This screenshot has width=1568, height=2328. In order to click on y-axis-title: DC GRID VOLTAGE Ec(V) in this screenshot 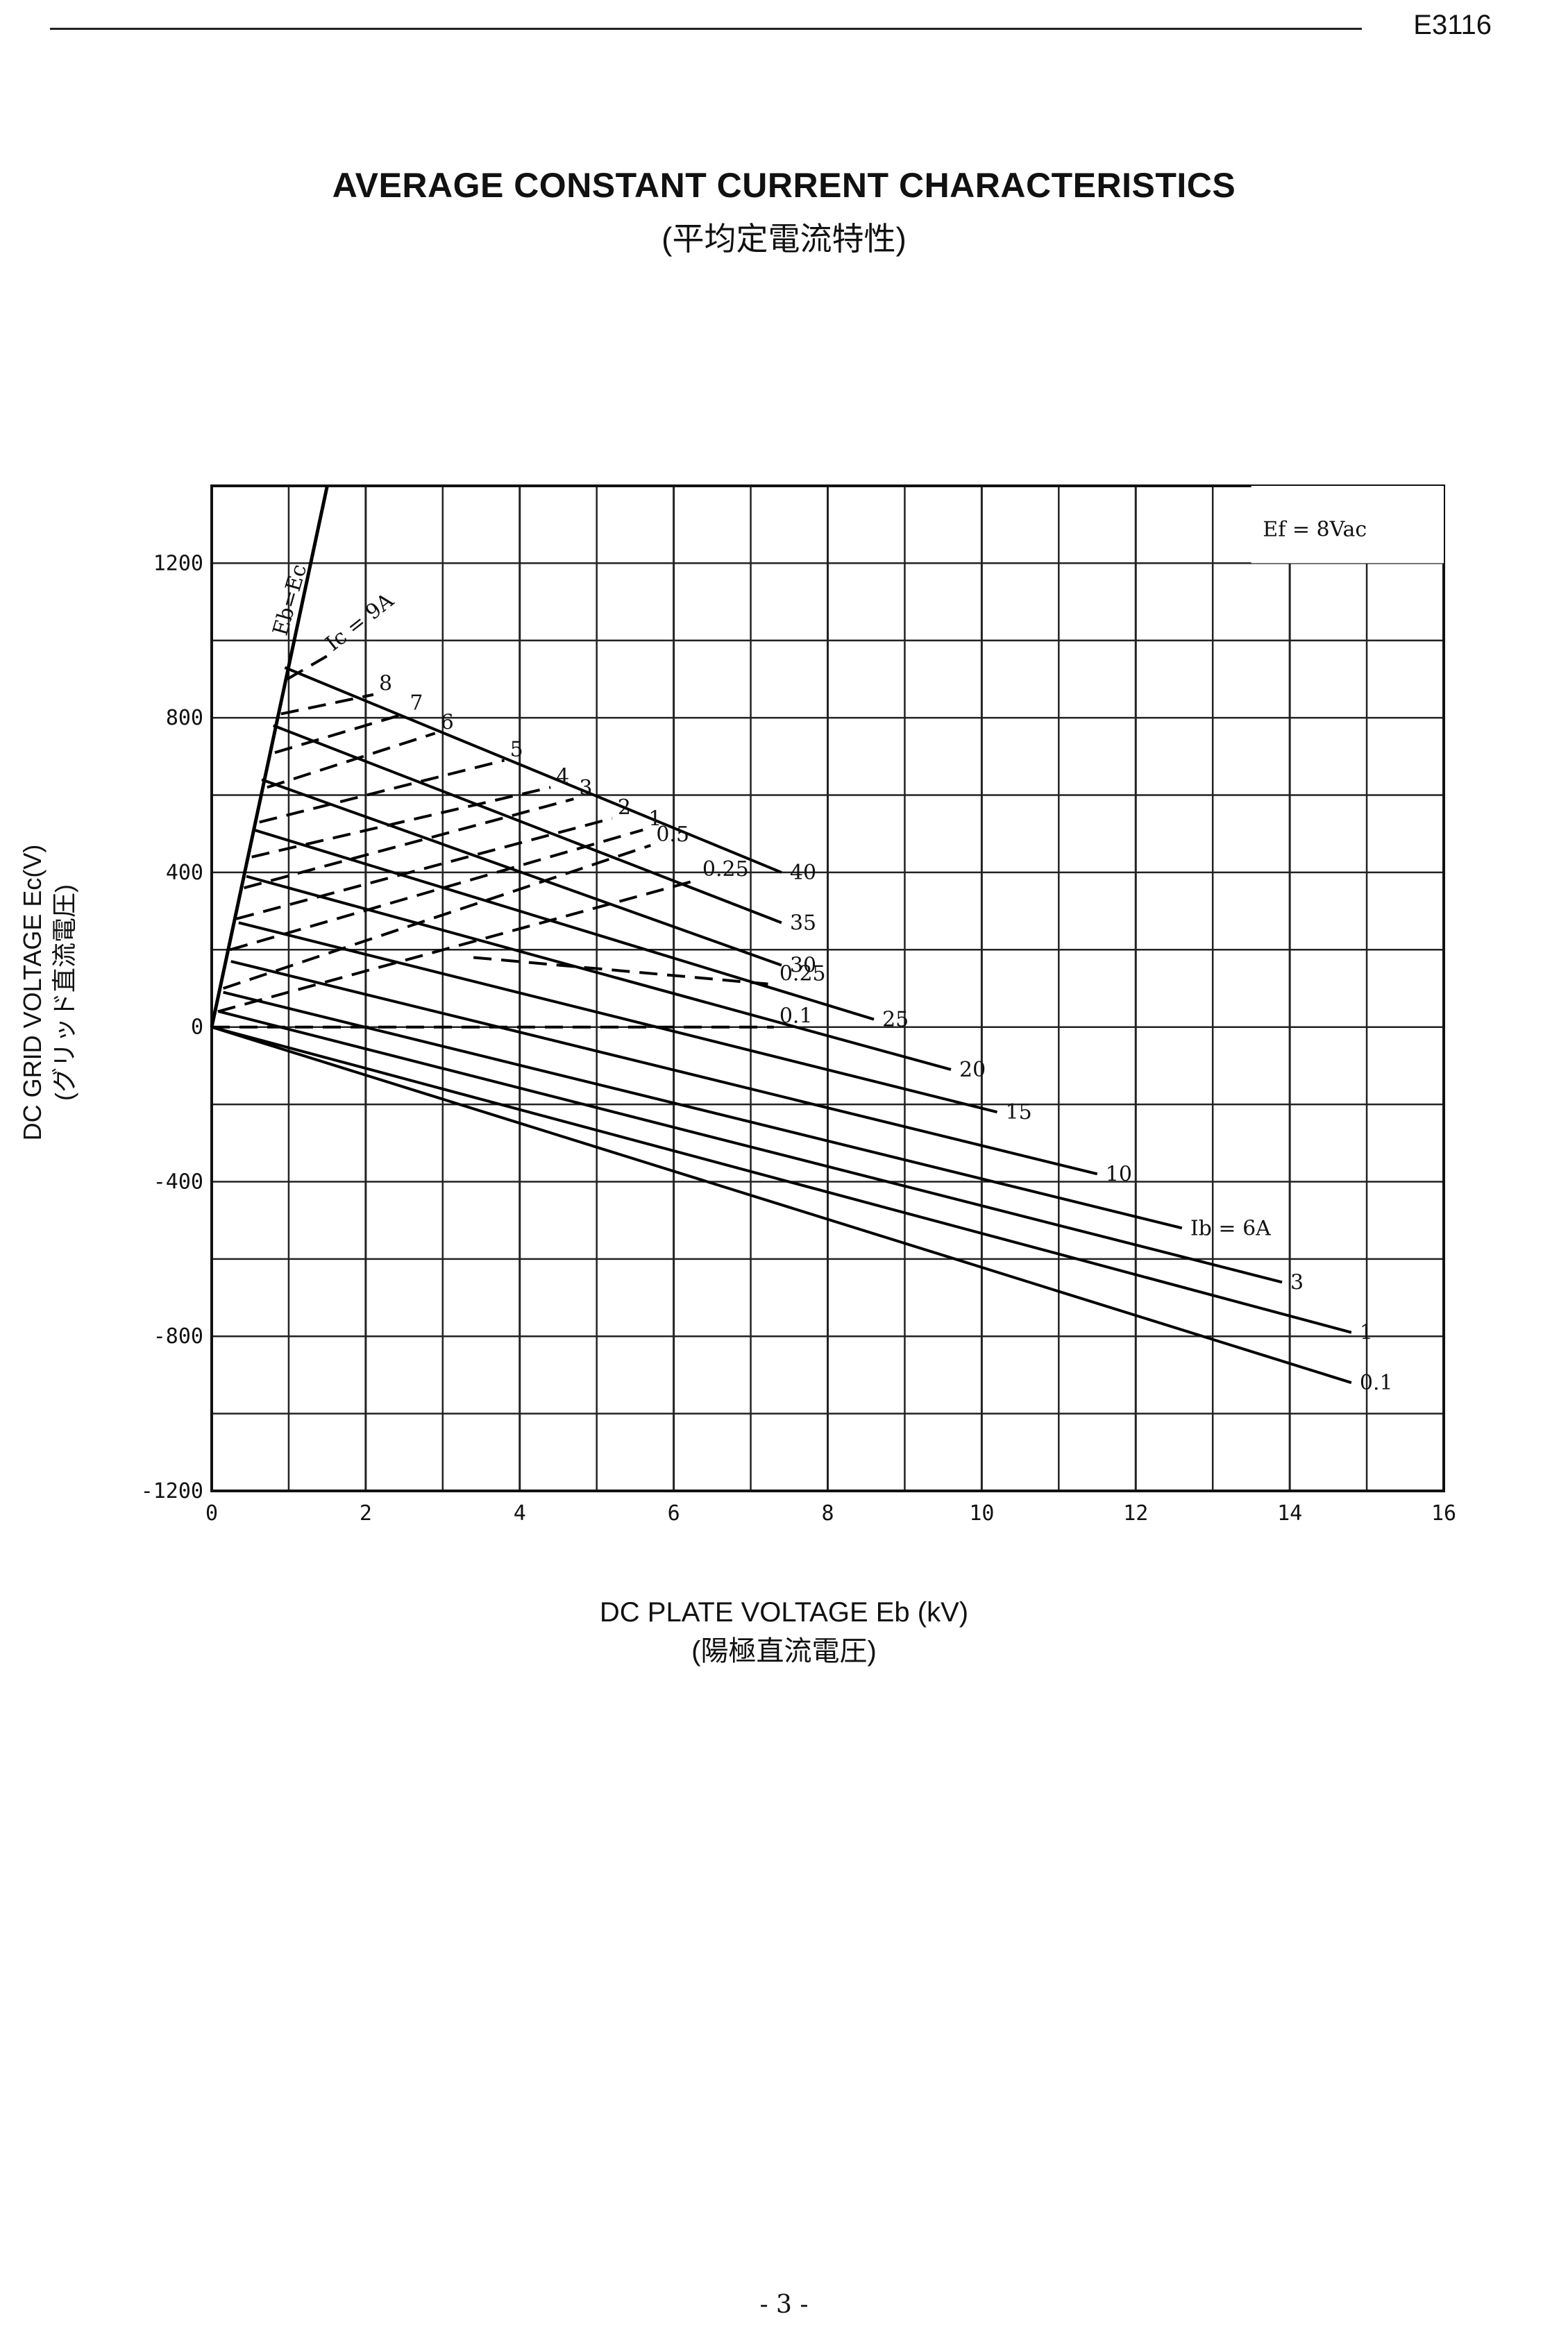, I will do `click(32, 992)`.